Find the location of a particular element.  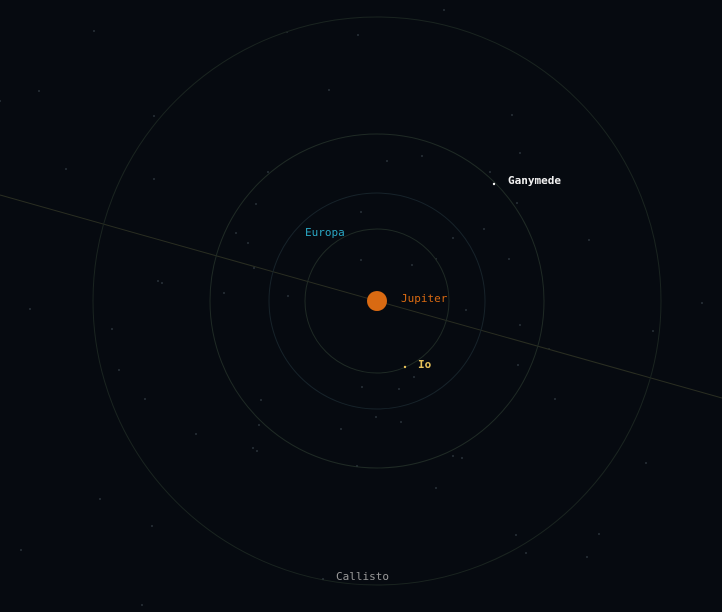

ganymede-label: Ganymede is located at coordinates (534, 180).